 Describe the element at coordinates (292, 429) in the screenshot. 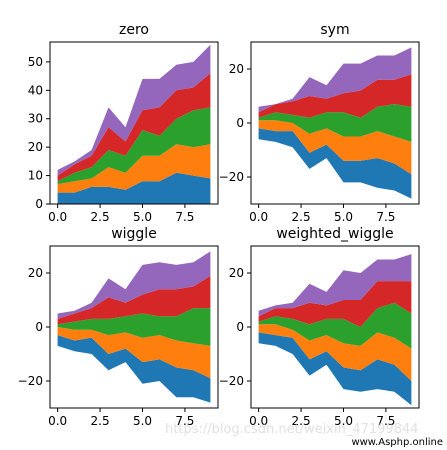

I see `watermark-text: https://blog.csdn.net/weixin_47199844` at that location.